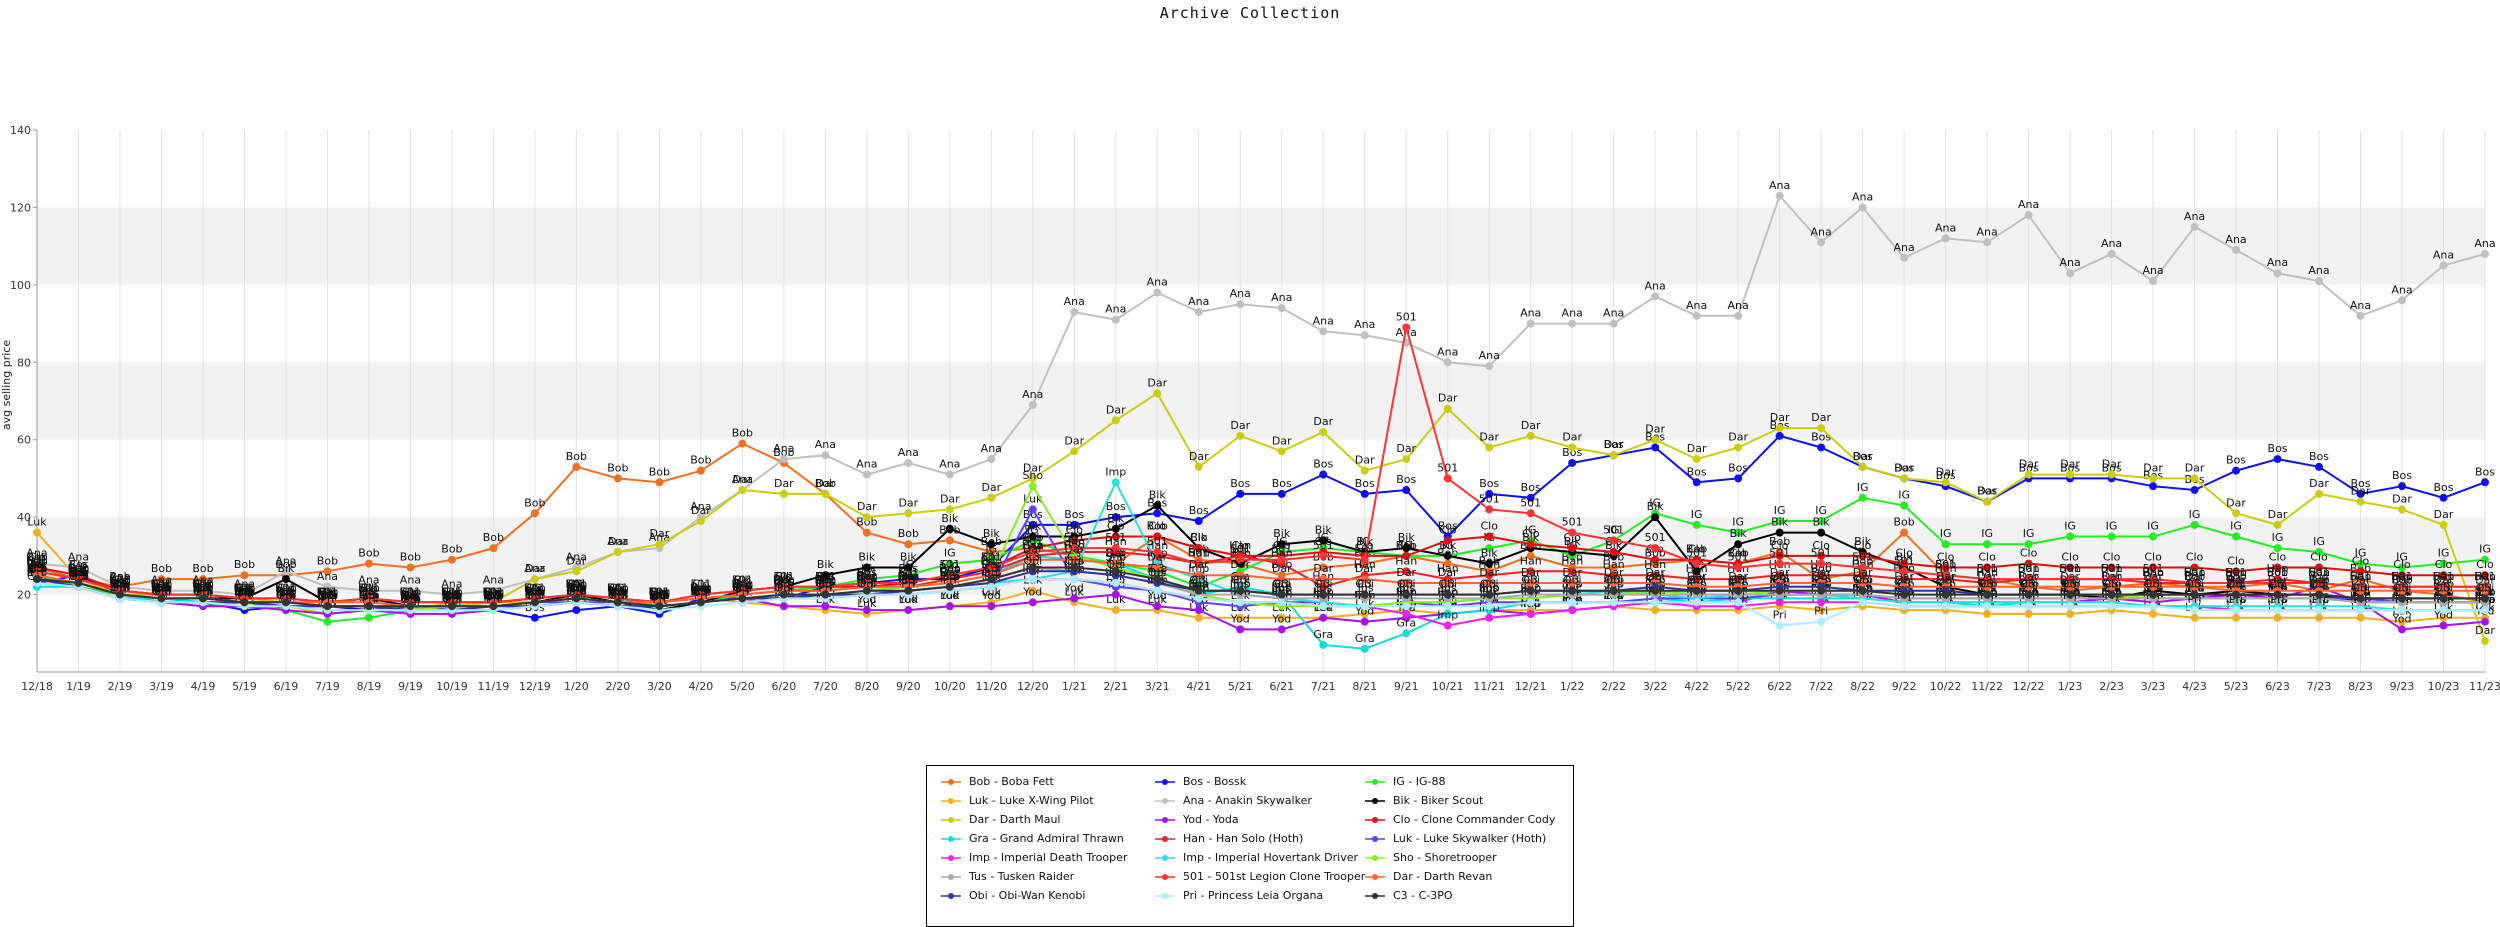 The width and height of the screenshot is (2500, 927). I want to click on legend-label: Luk - Luke Skywalker (Hoth), so click(1470, 838).